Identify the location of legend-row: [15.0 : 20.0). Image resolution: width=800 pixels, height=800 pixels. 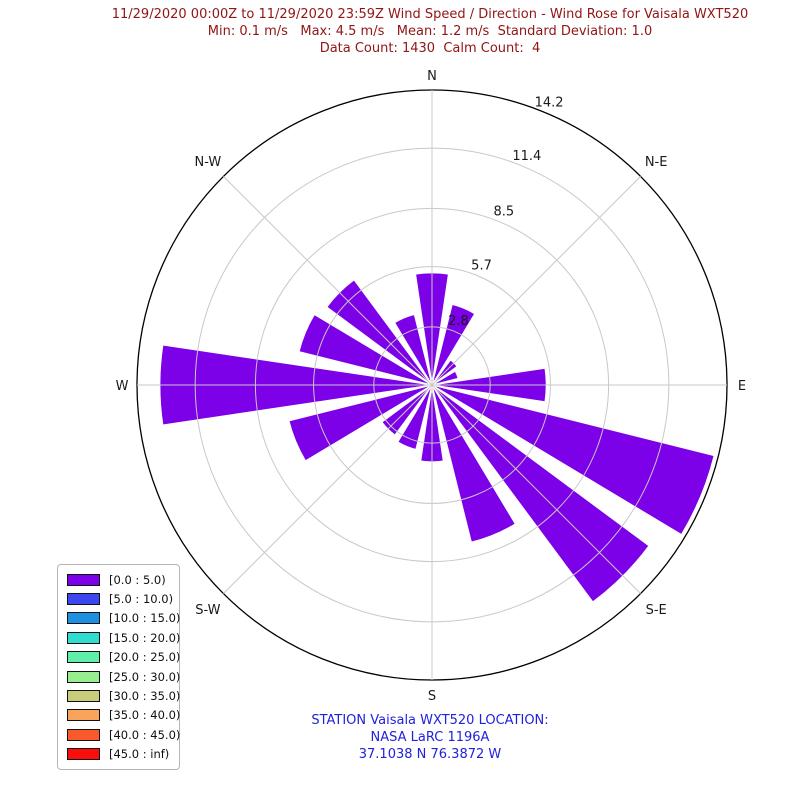
(124, 637).